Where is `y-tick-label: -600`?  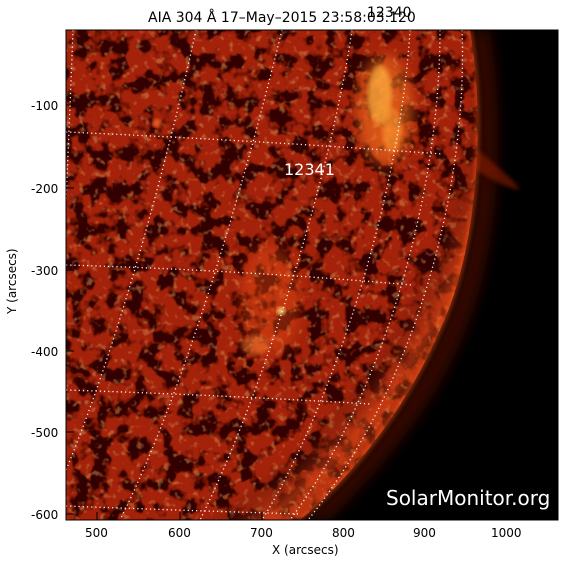
y-tick-label: -600 is located at coordinates (44, 515).